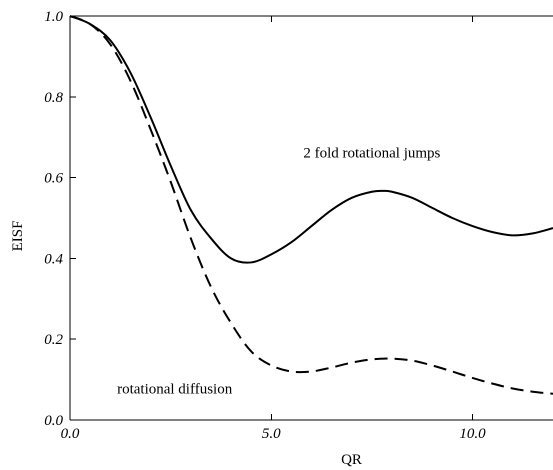 The image size is (553, 470). Describe the element at coordinates (53, 421) in the screenshot. I see `y-tick-label: 0.0` at that location.